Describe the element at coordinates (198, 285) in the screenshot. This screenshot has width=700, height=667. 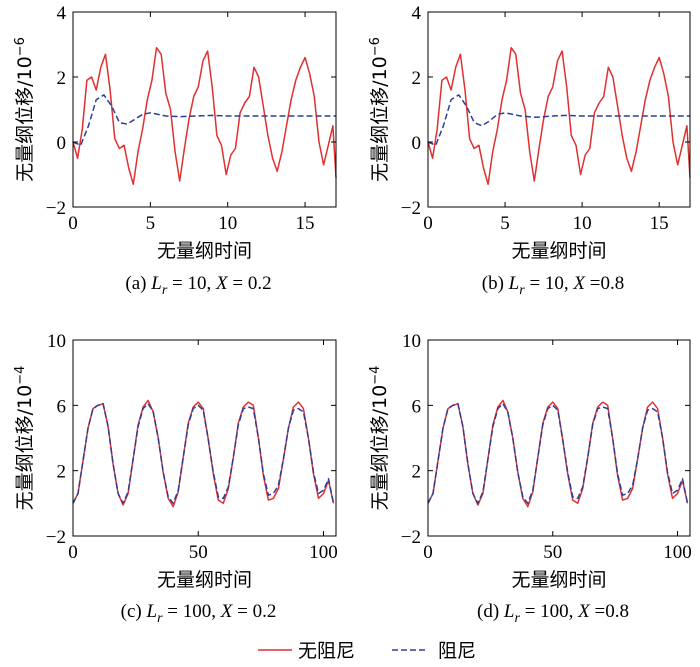
I see `panel-caption: (a) Lr = 10, X = 0.2` at that location.